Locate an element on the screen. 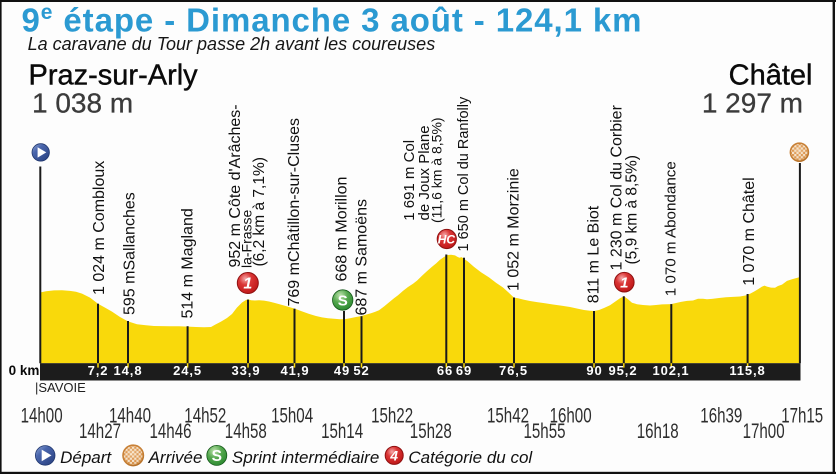 The height and width of the screenshot is (474, 836). svg-text: 769 mChâtillon-sur-Cluses is located at coordinates (294, 212).